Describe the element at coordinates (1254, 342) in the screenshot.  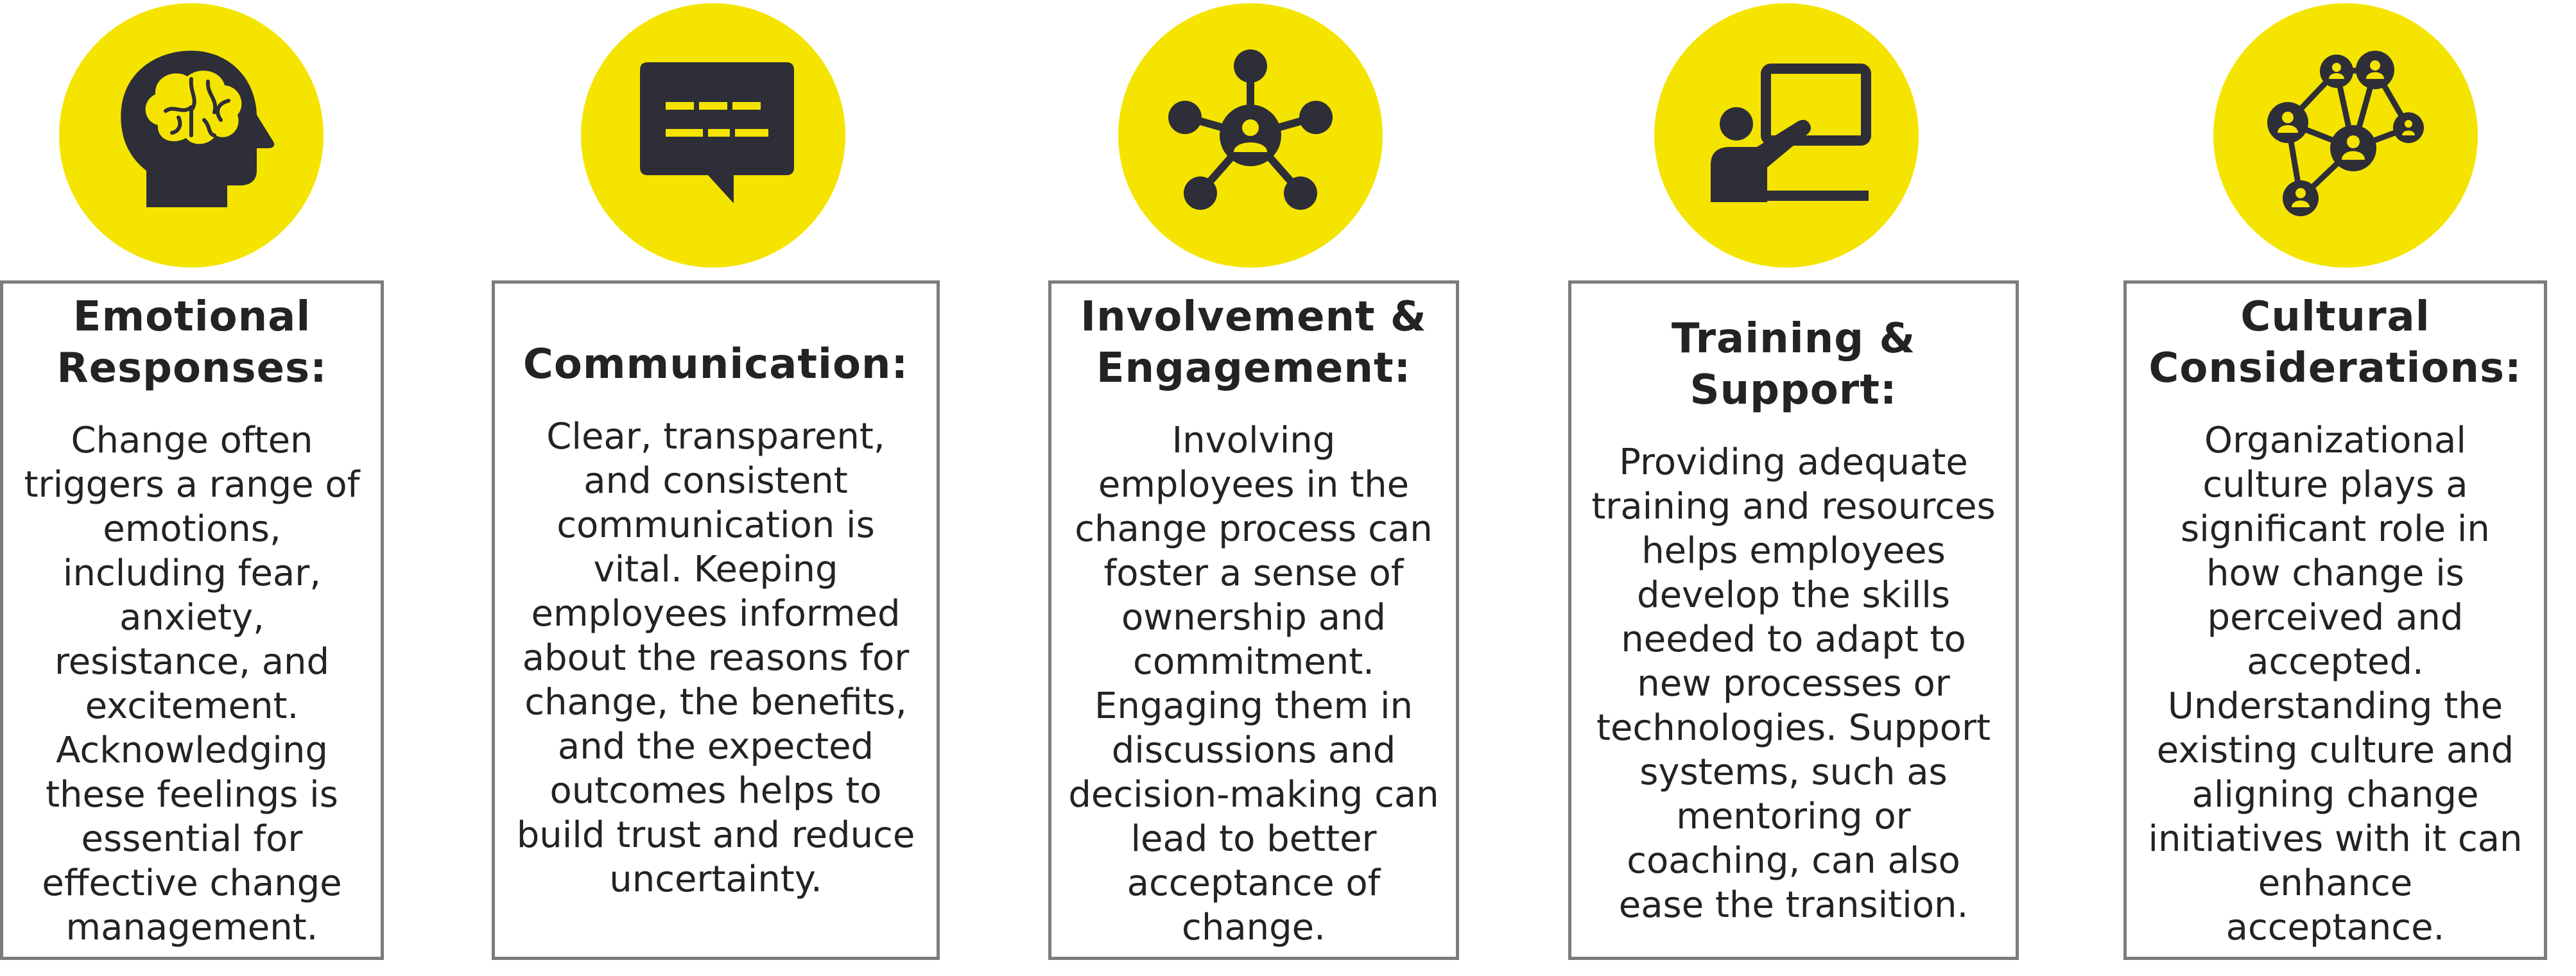
I see `card-title: Involvement & Engagement:` at that location.